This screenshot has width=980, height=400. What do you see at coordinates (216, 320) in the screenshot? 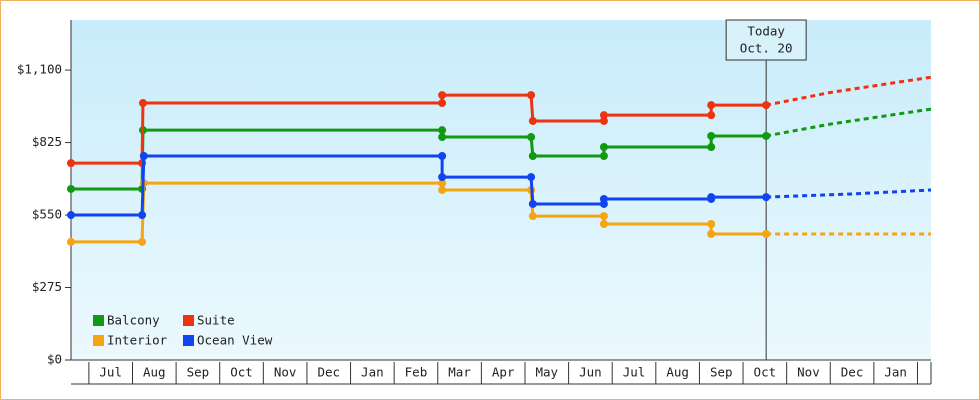
I see `legend-label: Suite` at bounding box center [216, 320].